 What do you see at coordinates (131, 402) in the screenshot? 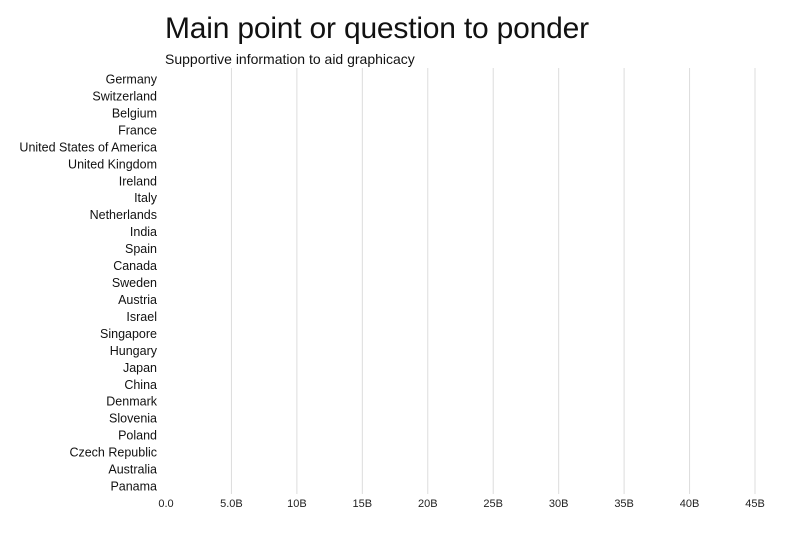
I see `category-label: Denmark` at bounding box center [131, 402].